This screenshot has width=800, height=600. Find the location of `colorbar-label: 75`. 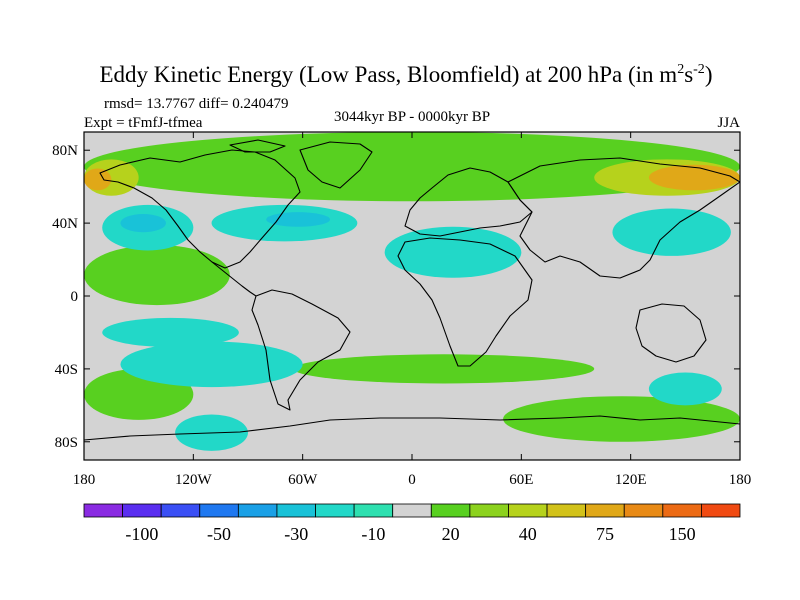

colorbar-label: 75 is located at coordinates (605, 534).